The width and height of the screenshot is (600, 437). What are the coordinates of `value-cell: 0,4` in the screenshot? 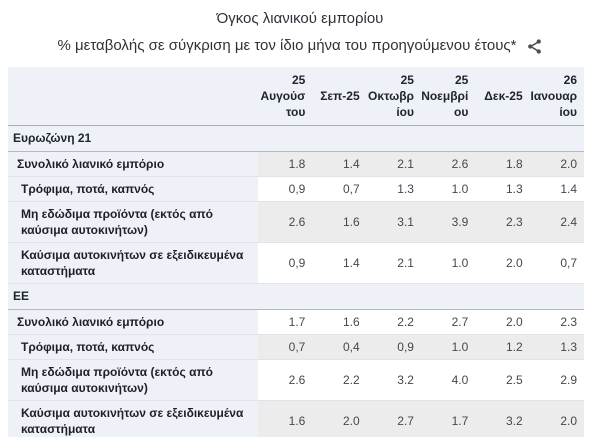 It's located at (339, 347).